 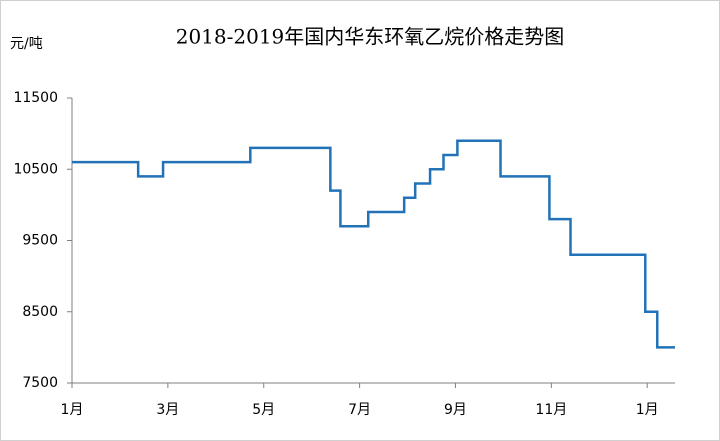 I want to click on x-tick-label: 5月, so click(x=263, y=410).